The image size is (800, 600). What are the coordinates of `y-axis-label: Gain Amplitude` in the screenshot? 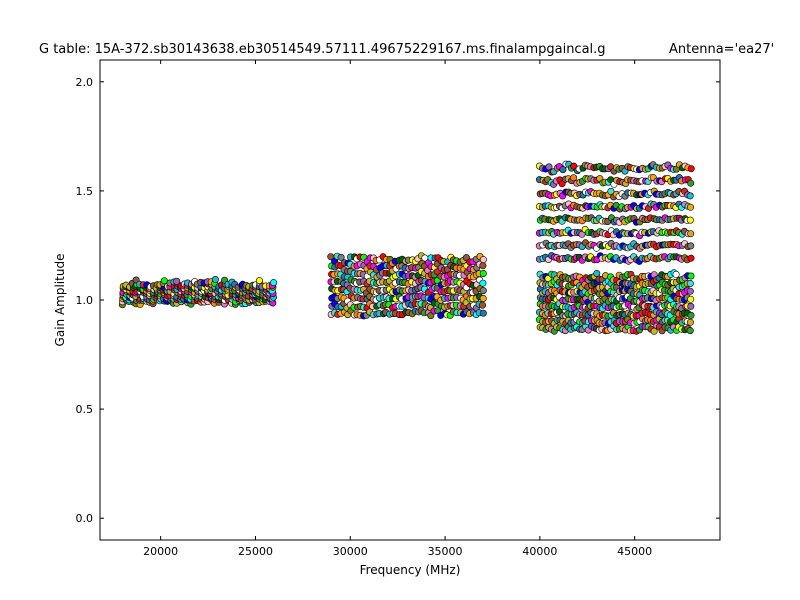 It's located at (60, 300).